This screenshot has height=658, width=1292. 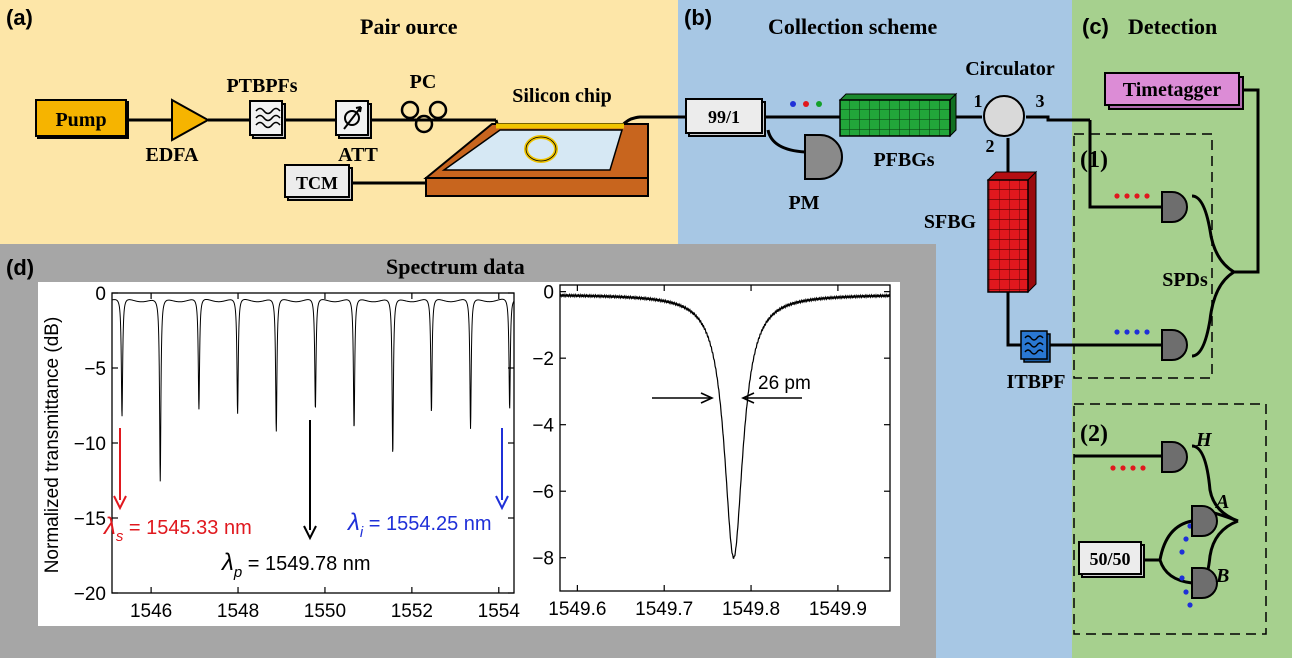 I want to click on x-tick-label: 1549.6, so click(x=577, y=609).